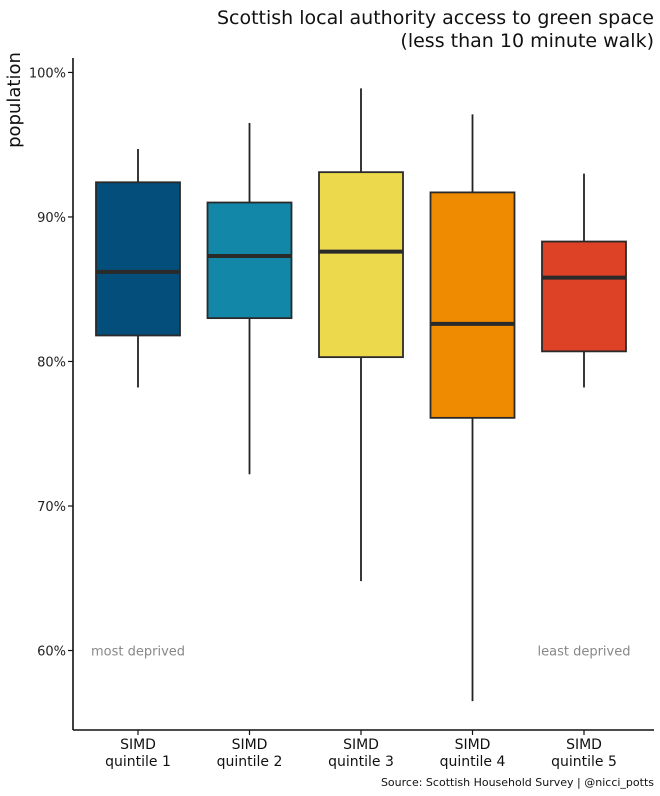 The image size is (660, 796). I want to click on x-tick-label-line-2: quintile 2, so click(250, 762).